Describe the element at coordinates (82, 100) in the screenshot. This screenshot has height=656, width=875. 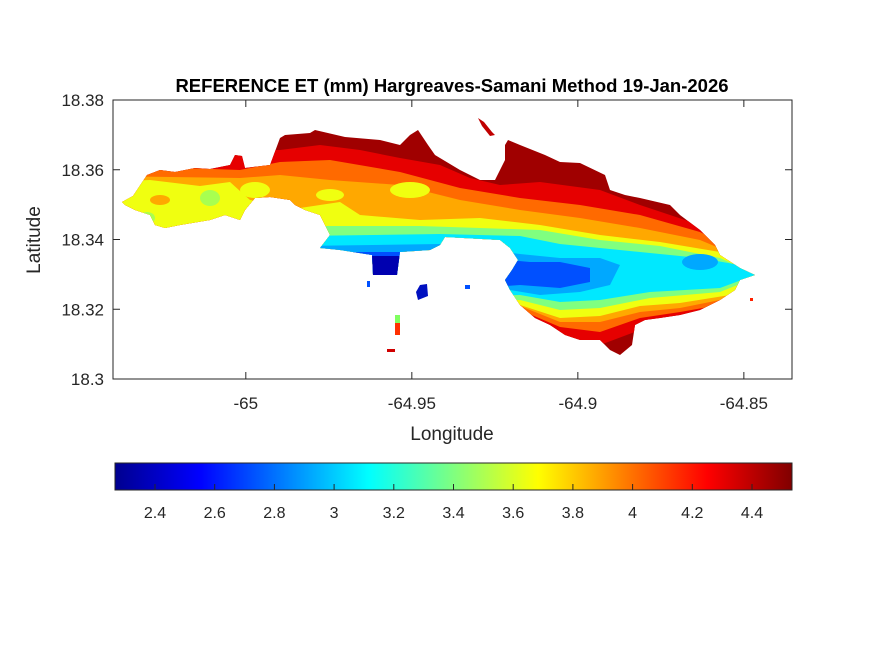
I see `y-tick-label: 18.38` at that location.